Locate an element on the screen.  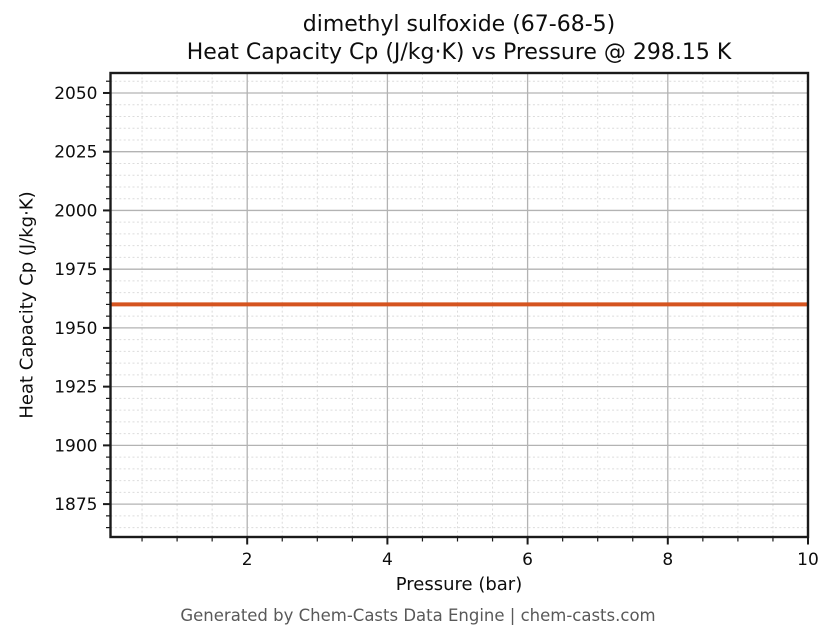
y-tick-label: 1975 is located at coordinates (75, 270).